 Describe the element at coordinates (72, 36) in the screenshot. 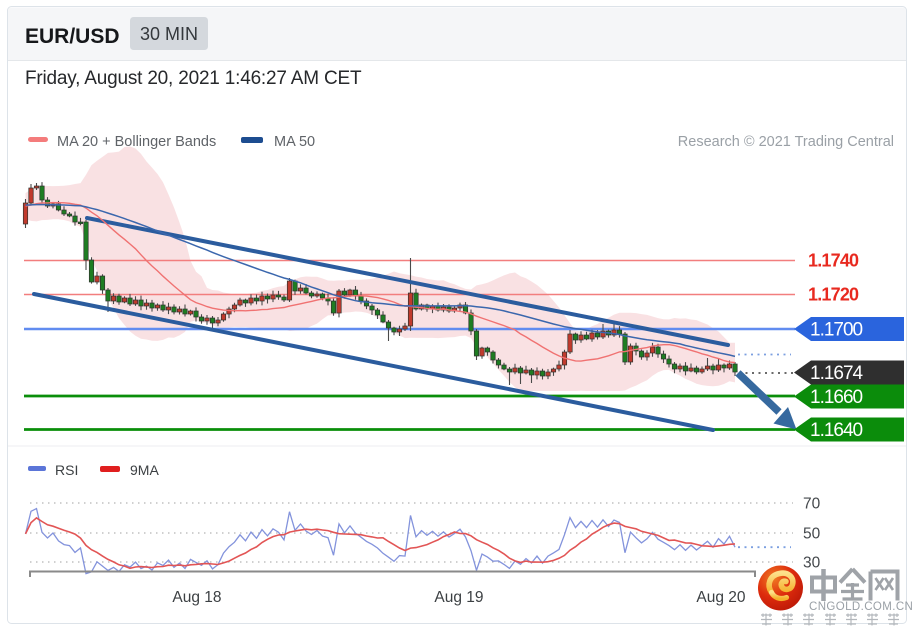

I see `svg-text: EUR/USD` at that location.